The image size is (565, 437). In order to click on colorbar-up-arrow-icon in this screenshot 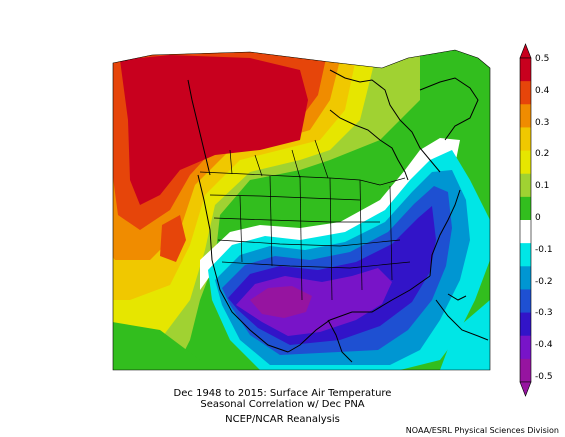, I will do `click(525, 51)`.